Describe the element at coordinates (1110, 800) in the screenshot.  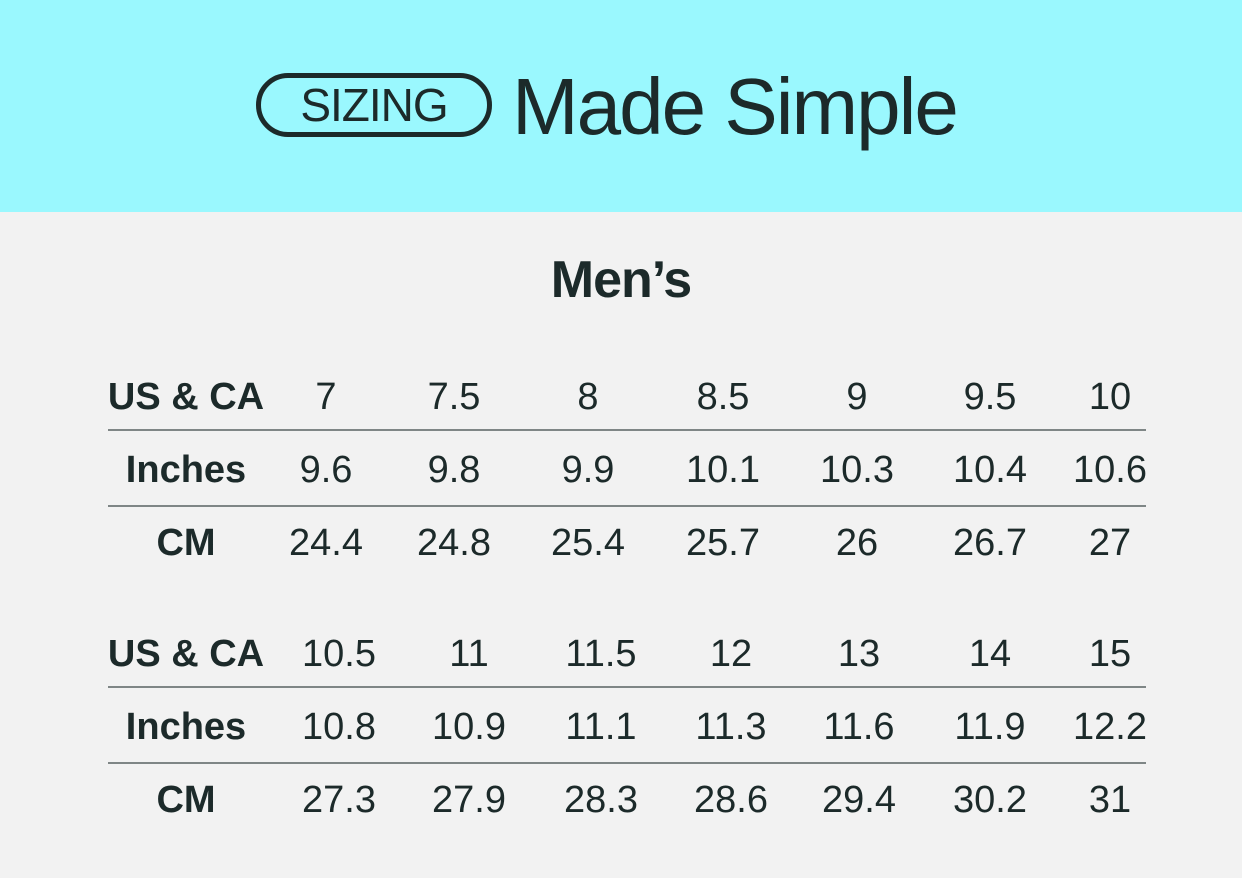
I see `table-cell: 31` at that location.